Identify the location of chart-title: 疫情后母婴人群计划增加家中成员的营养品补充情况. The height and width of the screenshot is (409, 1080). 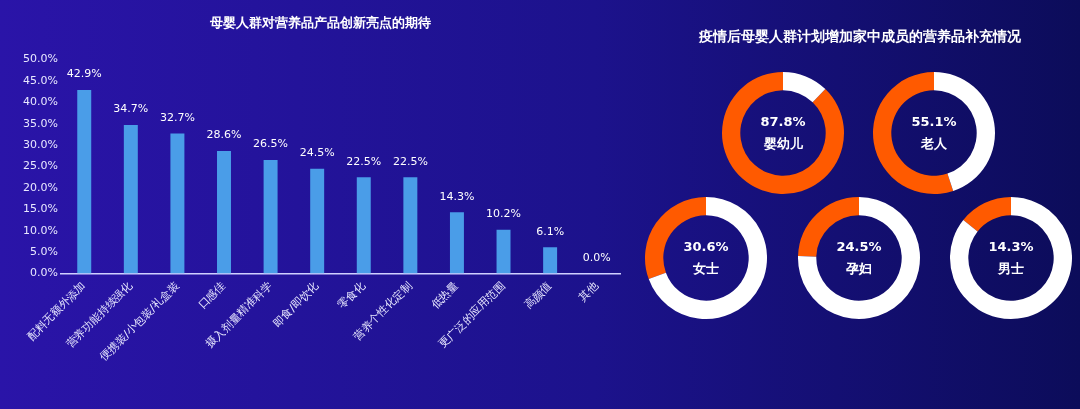
(860, 37).